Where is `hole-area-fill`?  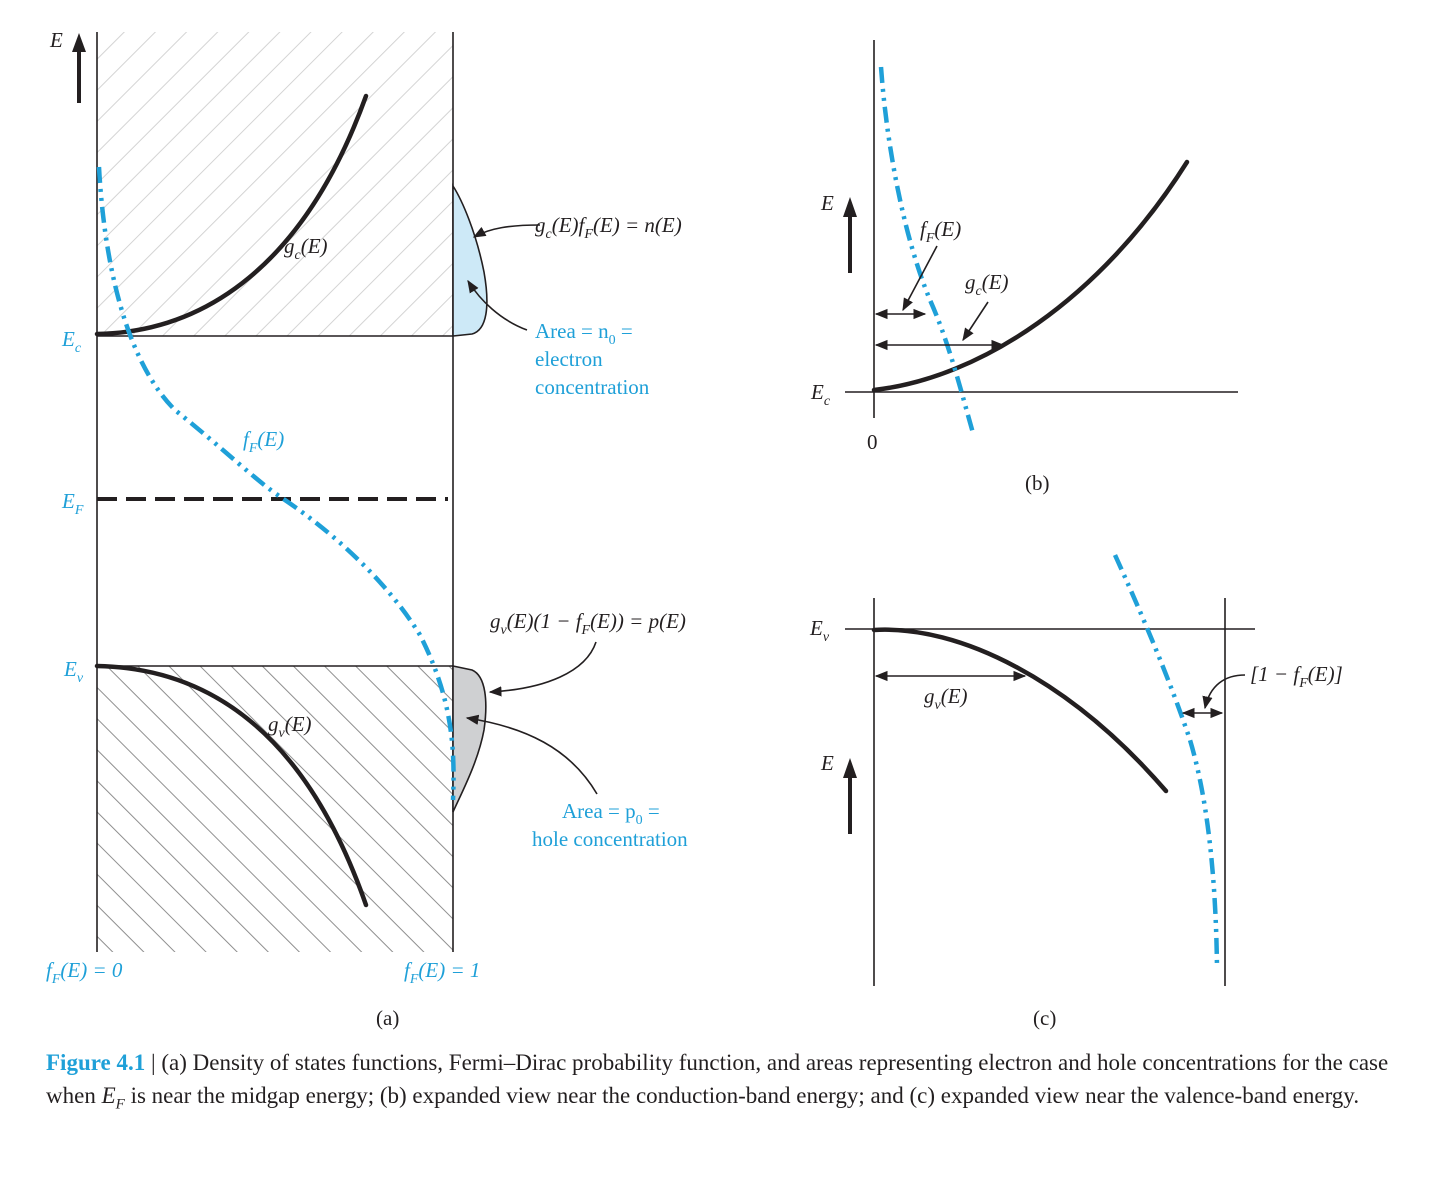 hole-area-fill is located at coordinates (469, 739).